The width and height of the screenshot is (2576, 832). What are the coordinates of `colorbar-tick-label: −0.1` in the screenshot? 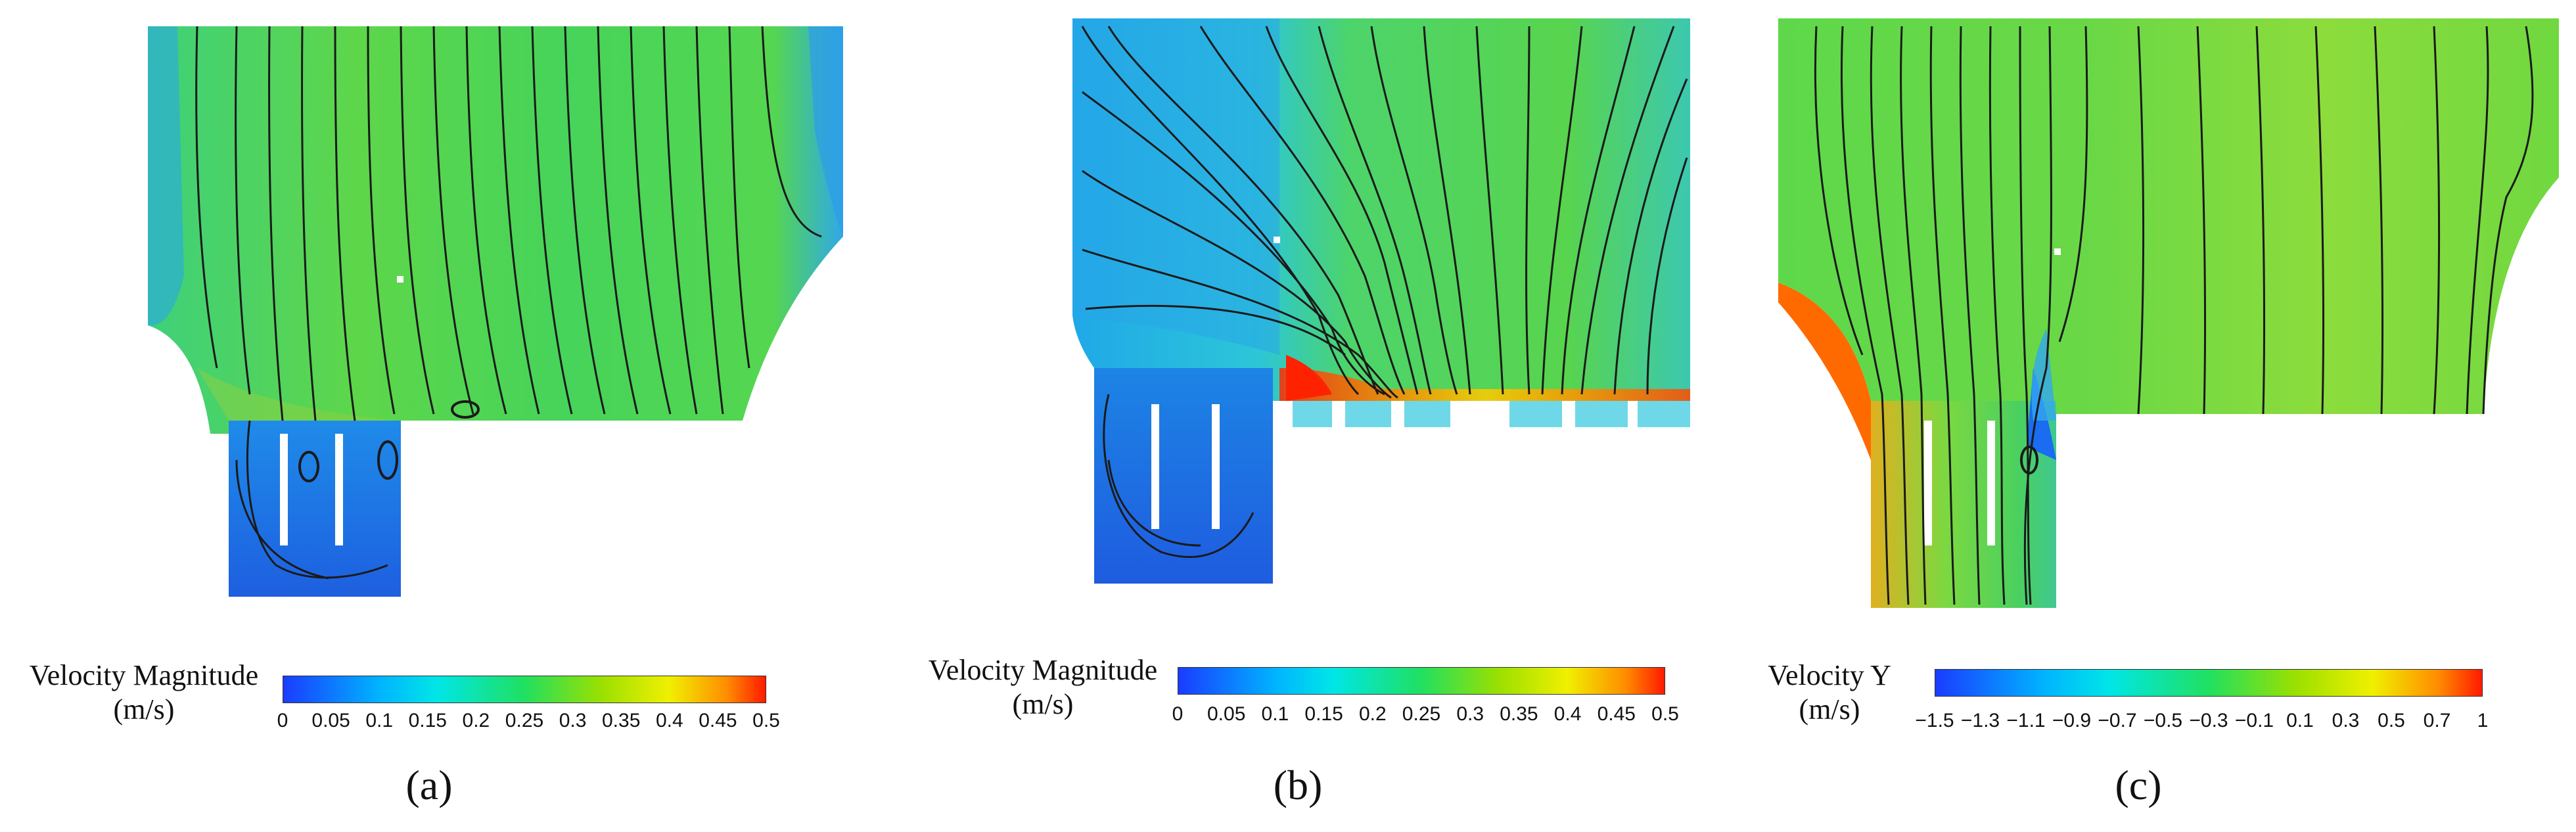 It's located at (2254, 720).